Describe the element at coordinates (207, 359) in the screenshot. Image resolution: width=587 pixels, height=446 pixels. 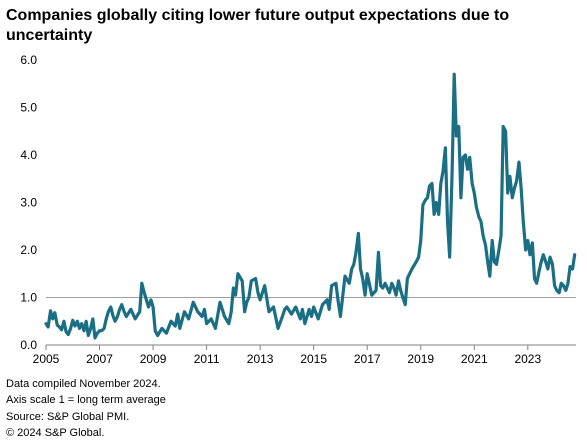
I see `x-tick-label: 2011` at that location.